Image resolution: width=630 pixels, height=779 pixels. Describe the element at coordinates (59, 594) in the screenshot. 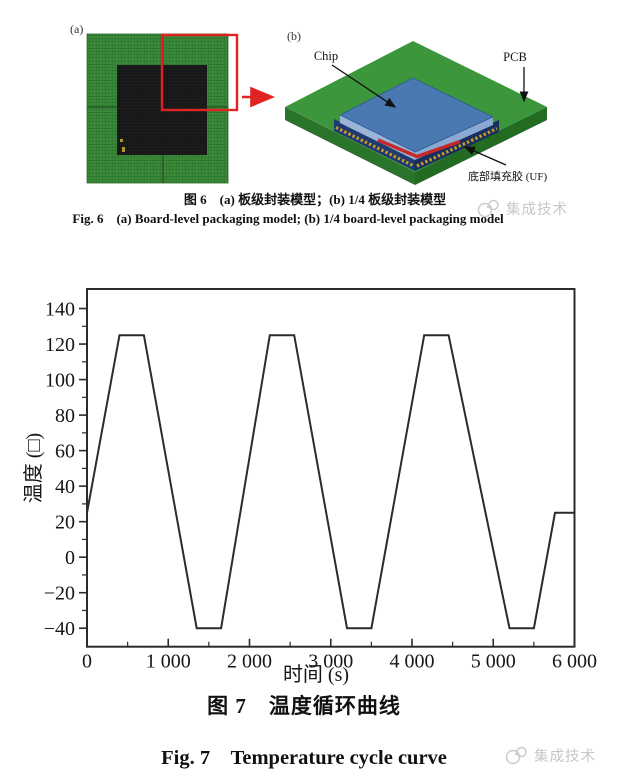

I see `y-tick-label: −20` at that location.